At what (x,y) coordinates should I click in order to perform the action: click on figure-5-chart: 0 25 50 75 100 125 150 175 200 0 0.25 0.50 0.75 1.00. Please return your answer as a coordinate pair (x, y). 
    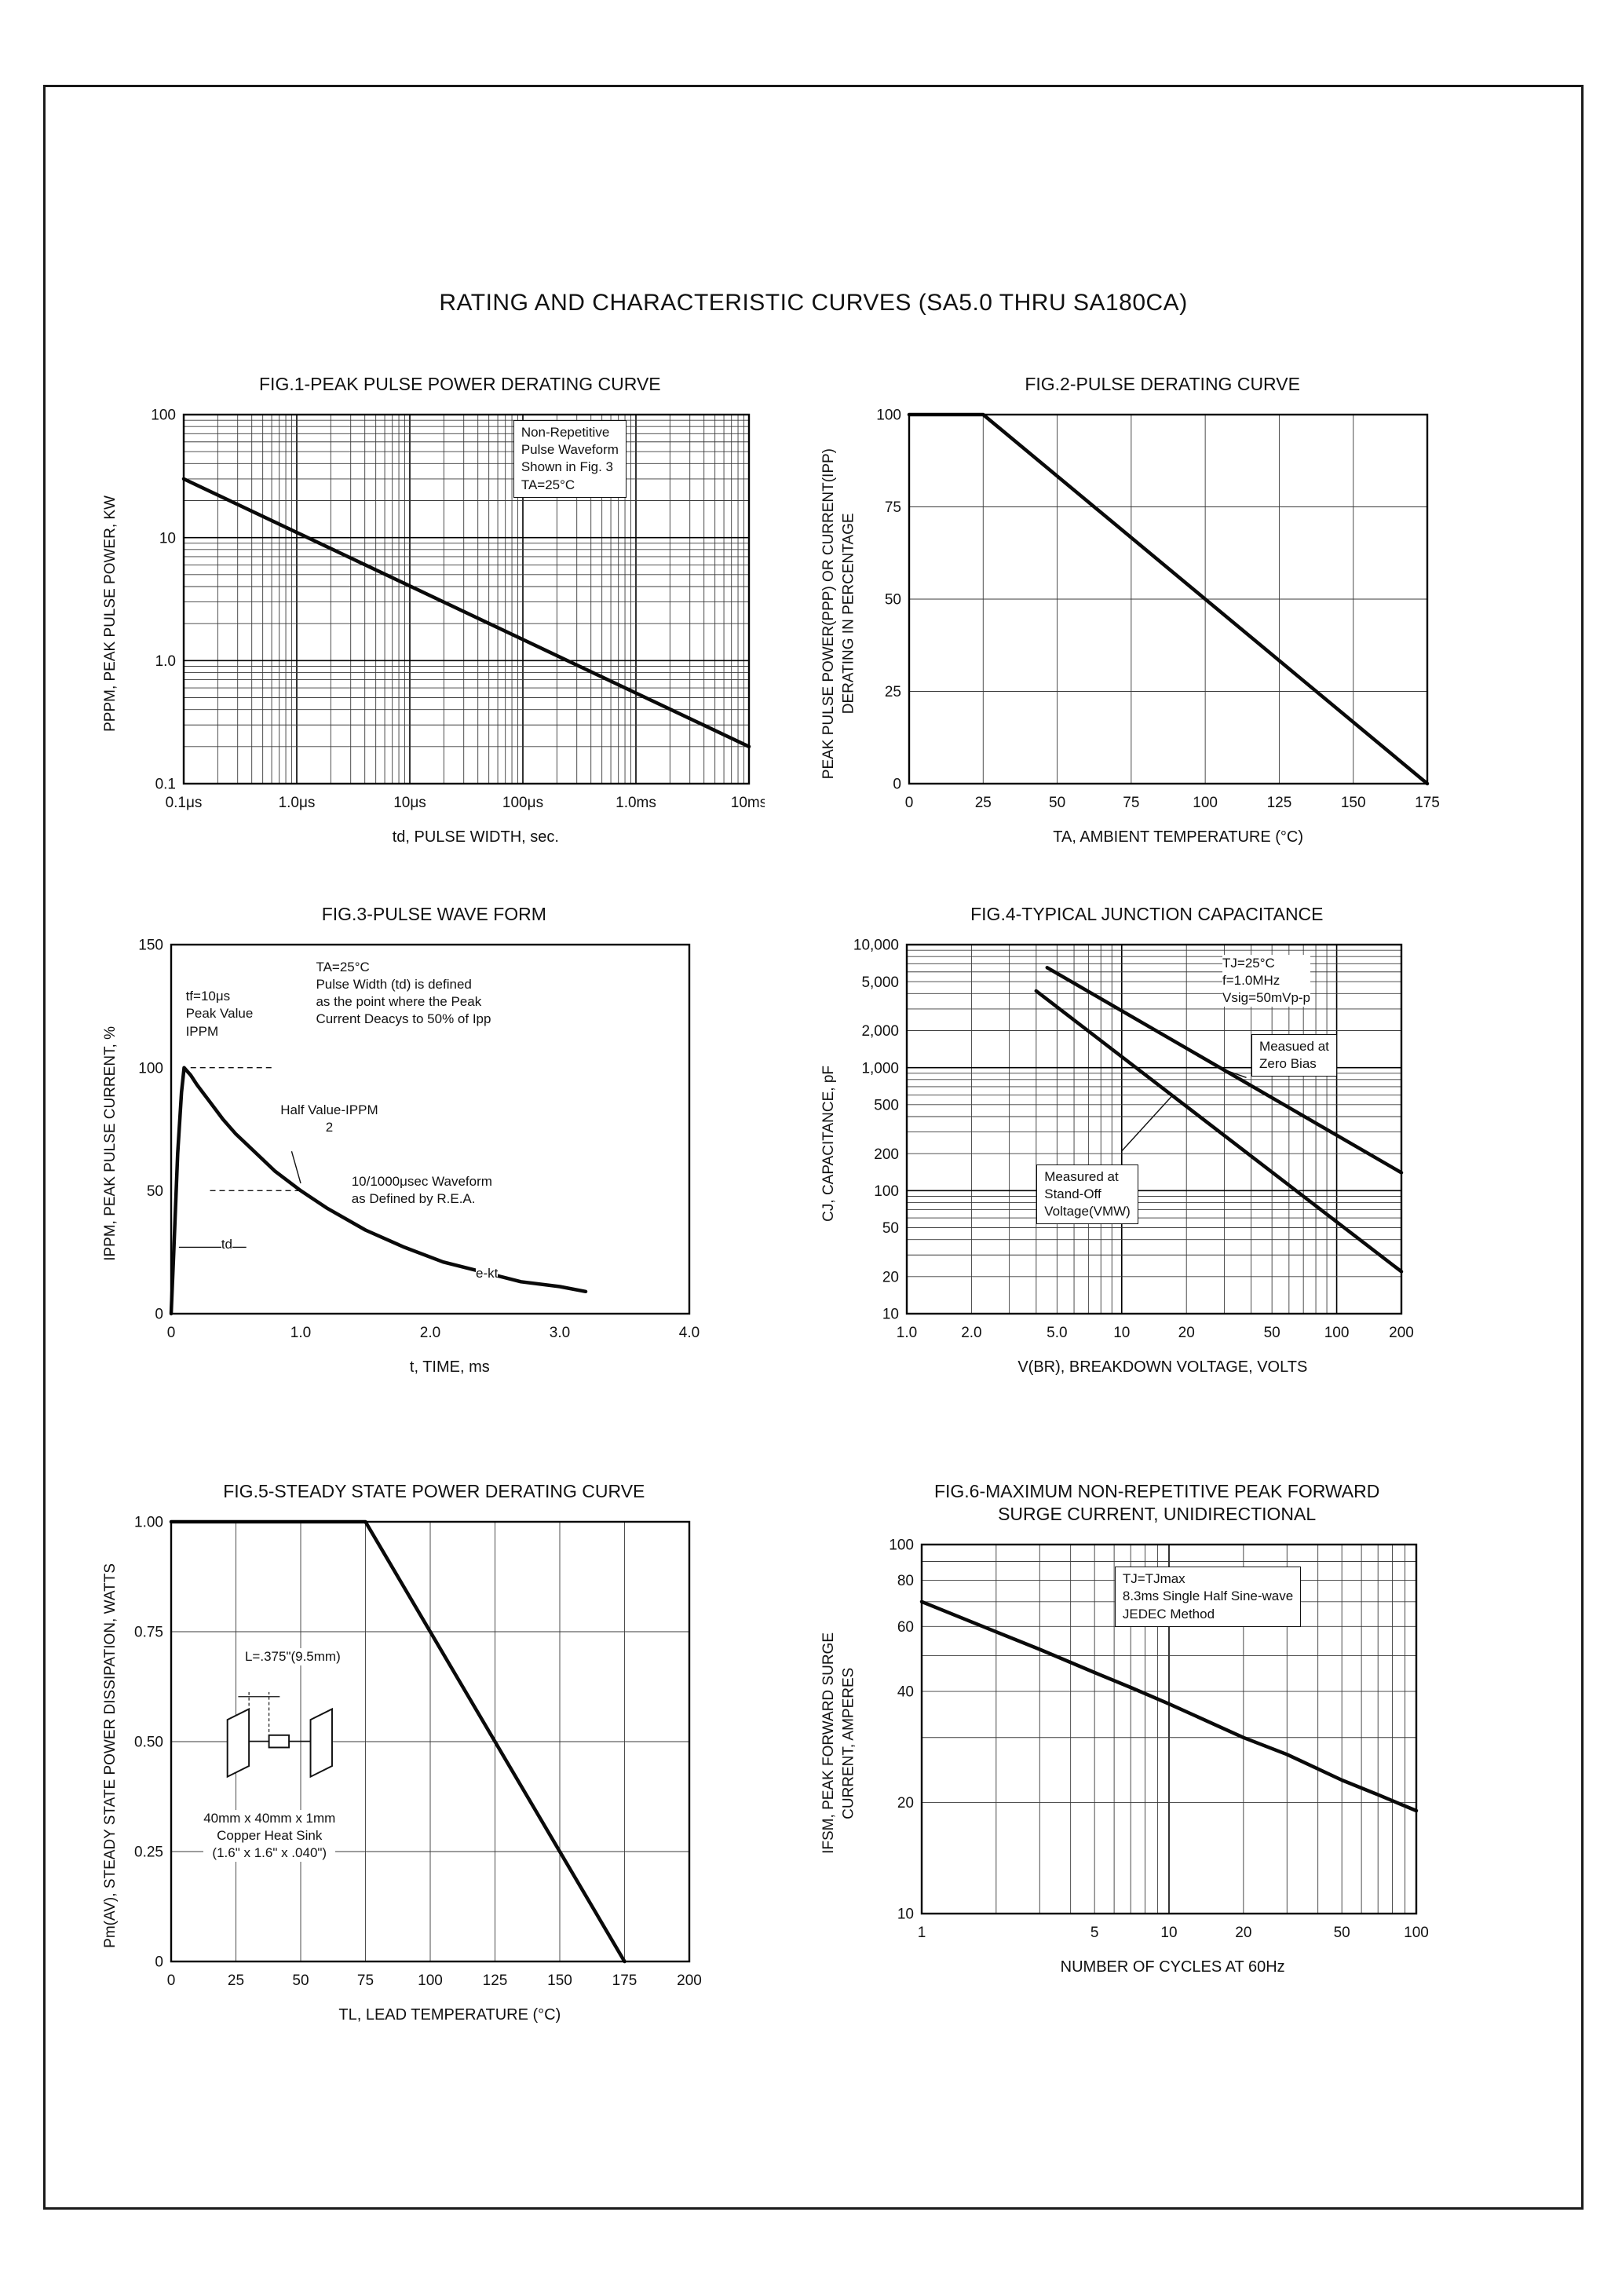
    Looking at the image, I should click on (417, 1756).